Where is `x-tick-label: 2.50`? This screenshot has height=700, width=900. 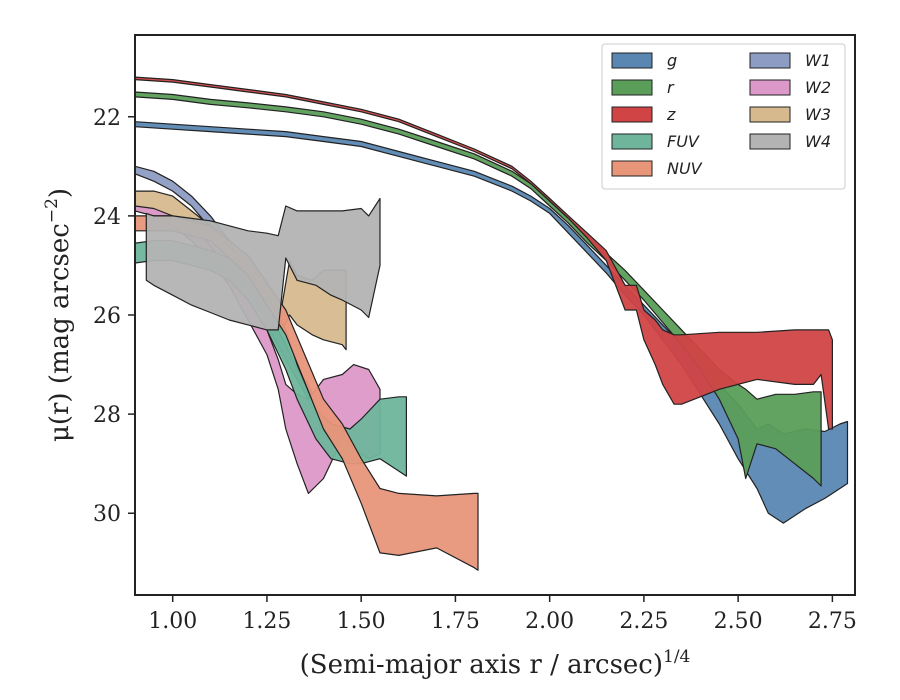 x-tick-label: 2.50 is located at coordinates (738, 621).